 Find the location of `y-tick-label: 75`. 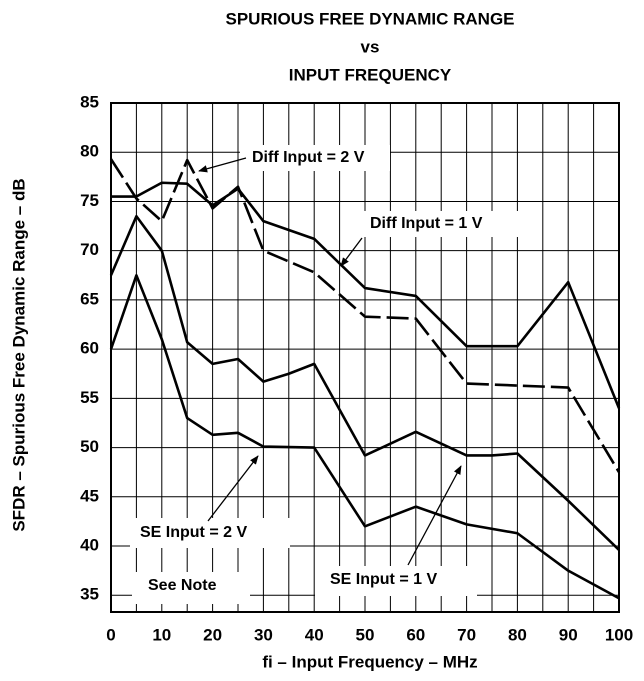

y-tick-label: 75 is located at coordinates (89, 200).